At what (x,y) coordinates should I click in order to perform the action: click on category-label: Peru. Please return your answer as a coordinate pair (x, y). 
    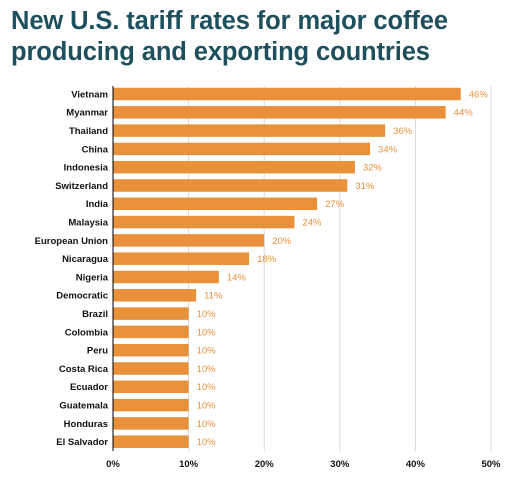
    Looking at the image, I should click on (97, 351).